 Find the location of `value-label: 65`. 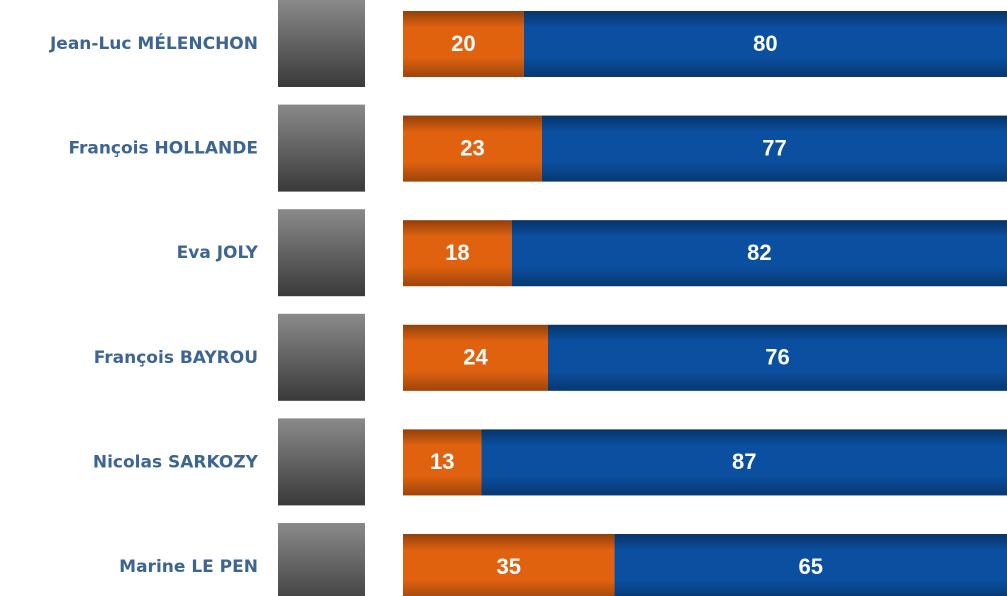

value-label: 65 is located at coordinates (810, 566).